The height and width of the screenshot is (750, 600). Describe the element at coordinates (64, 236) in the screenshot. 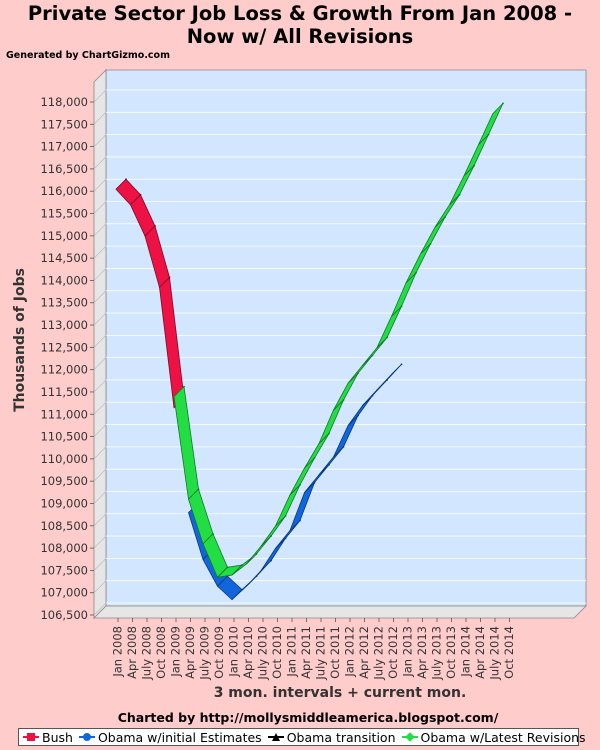

I see `y-tick-label: 115,000` at that location.